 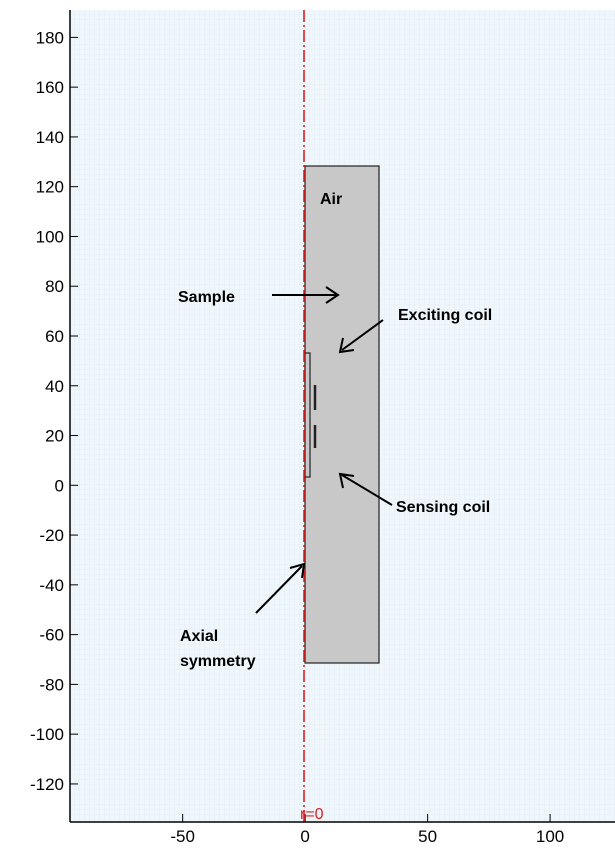 What do you see at coordinates (312, 814) in the screenshot?
I see `axis-name: r=0` at bounding box center [312, 814].